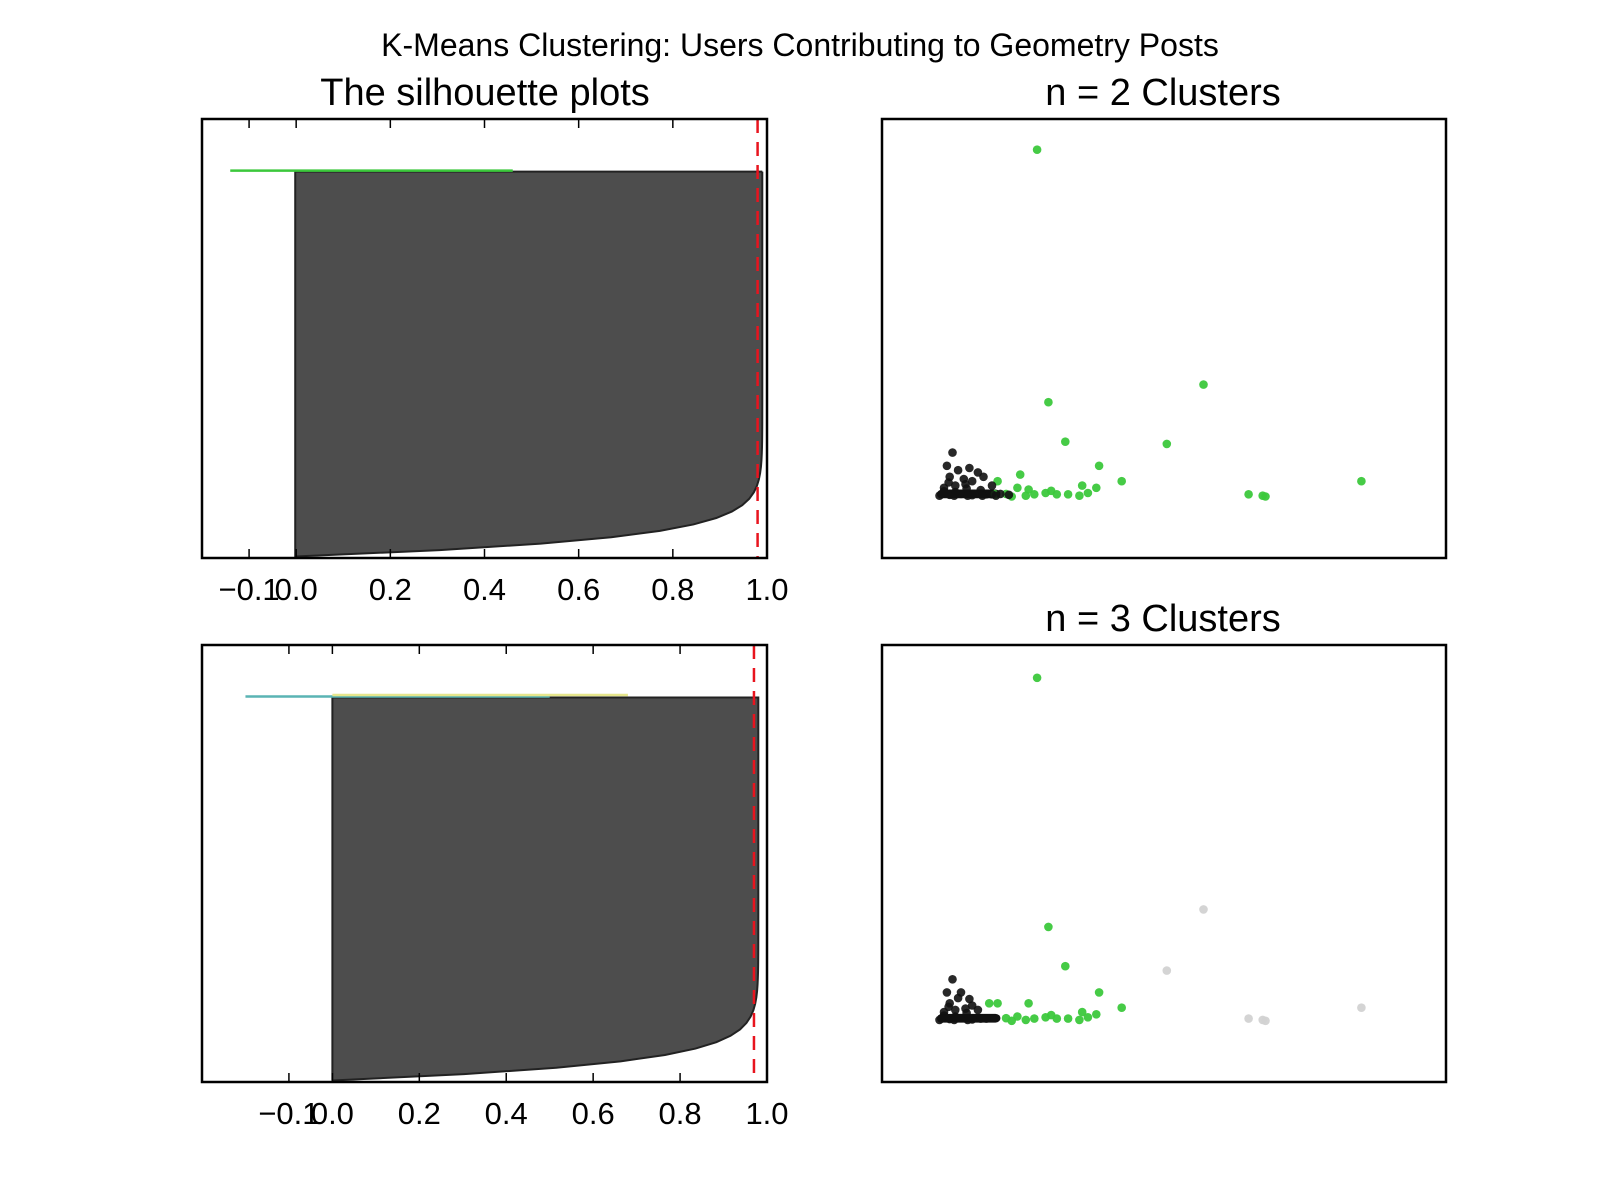  What do you see at coordinates (485, 93) in the screenshot?
I see `silhouette-panel-title: The silhouette plots` at bounding box center [485, 93].